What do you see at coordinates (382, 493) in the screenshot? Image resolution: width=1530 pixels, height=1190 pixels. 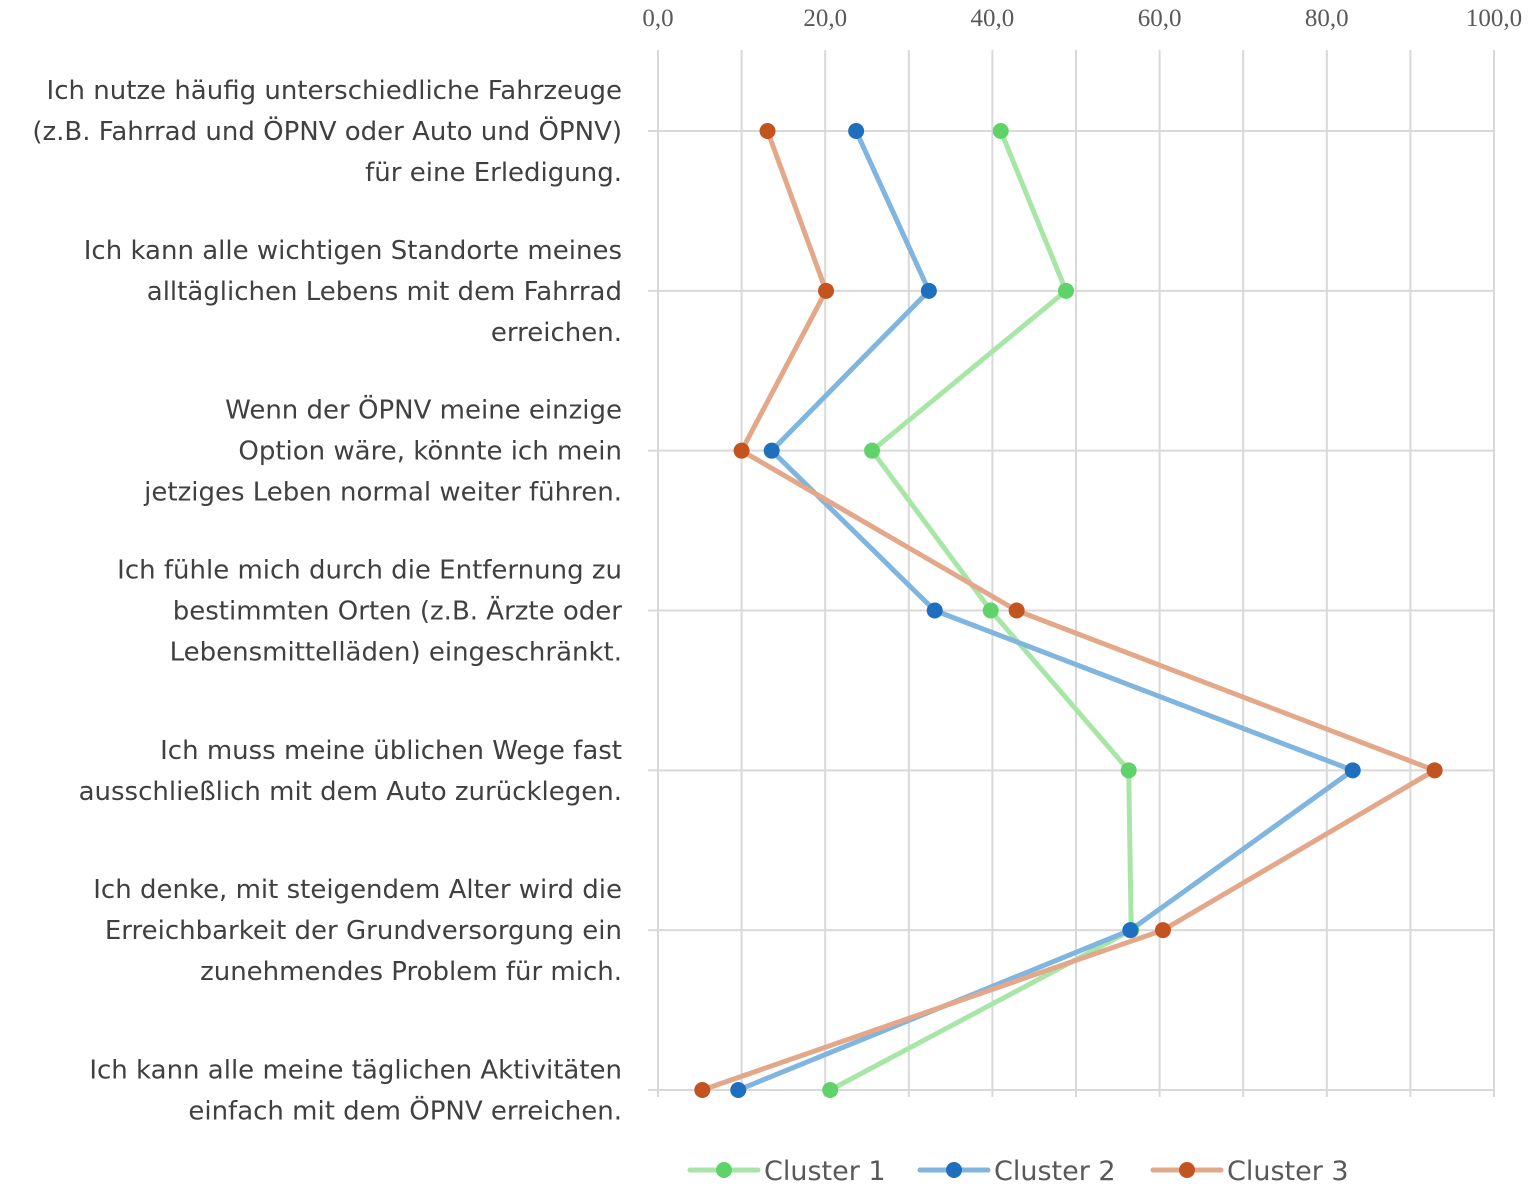 I see `category-label-line: jetziges Leben normal weiter führen.` at bounding box center [382, 493].